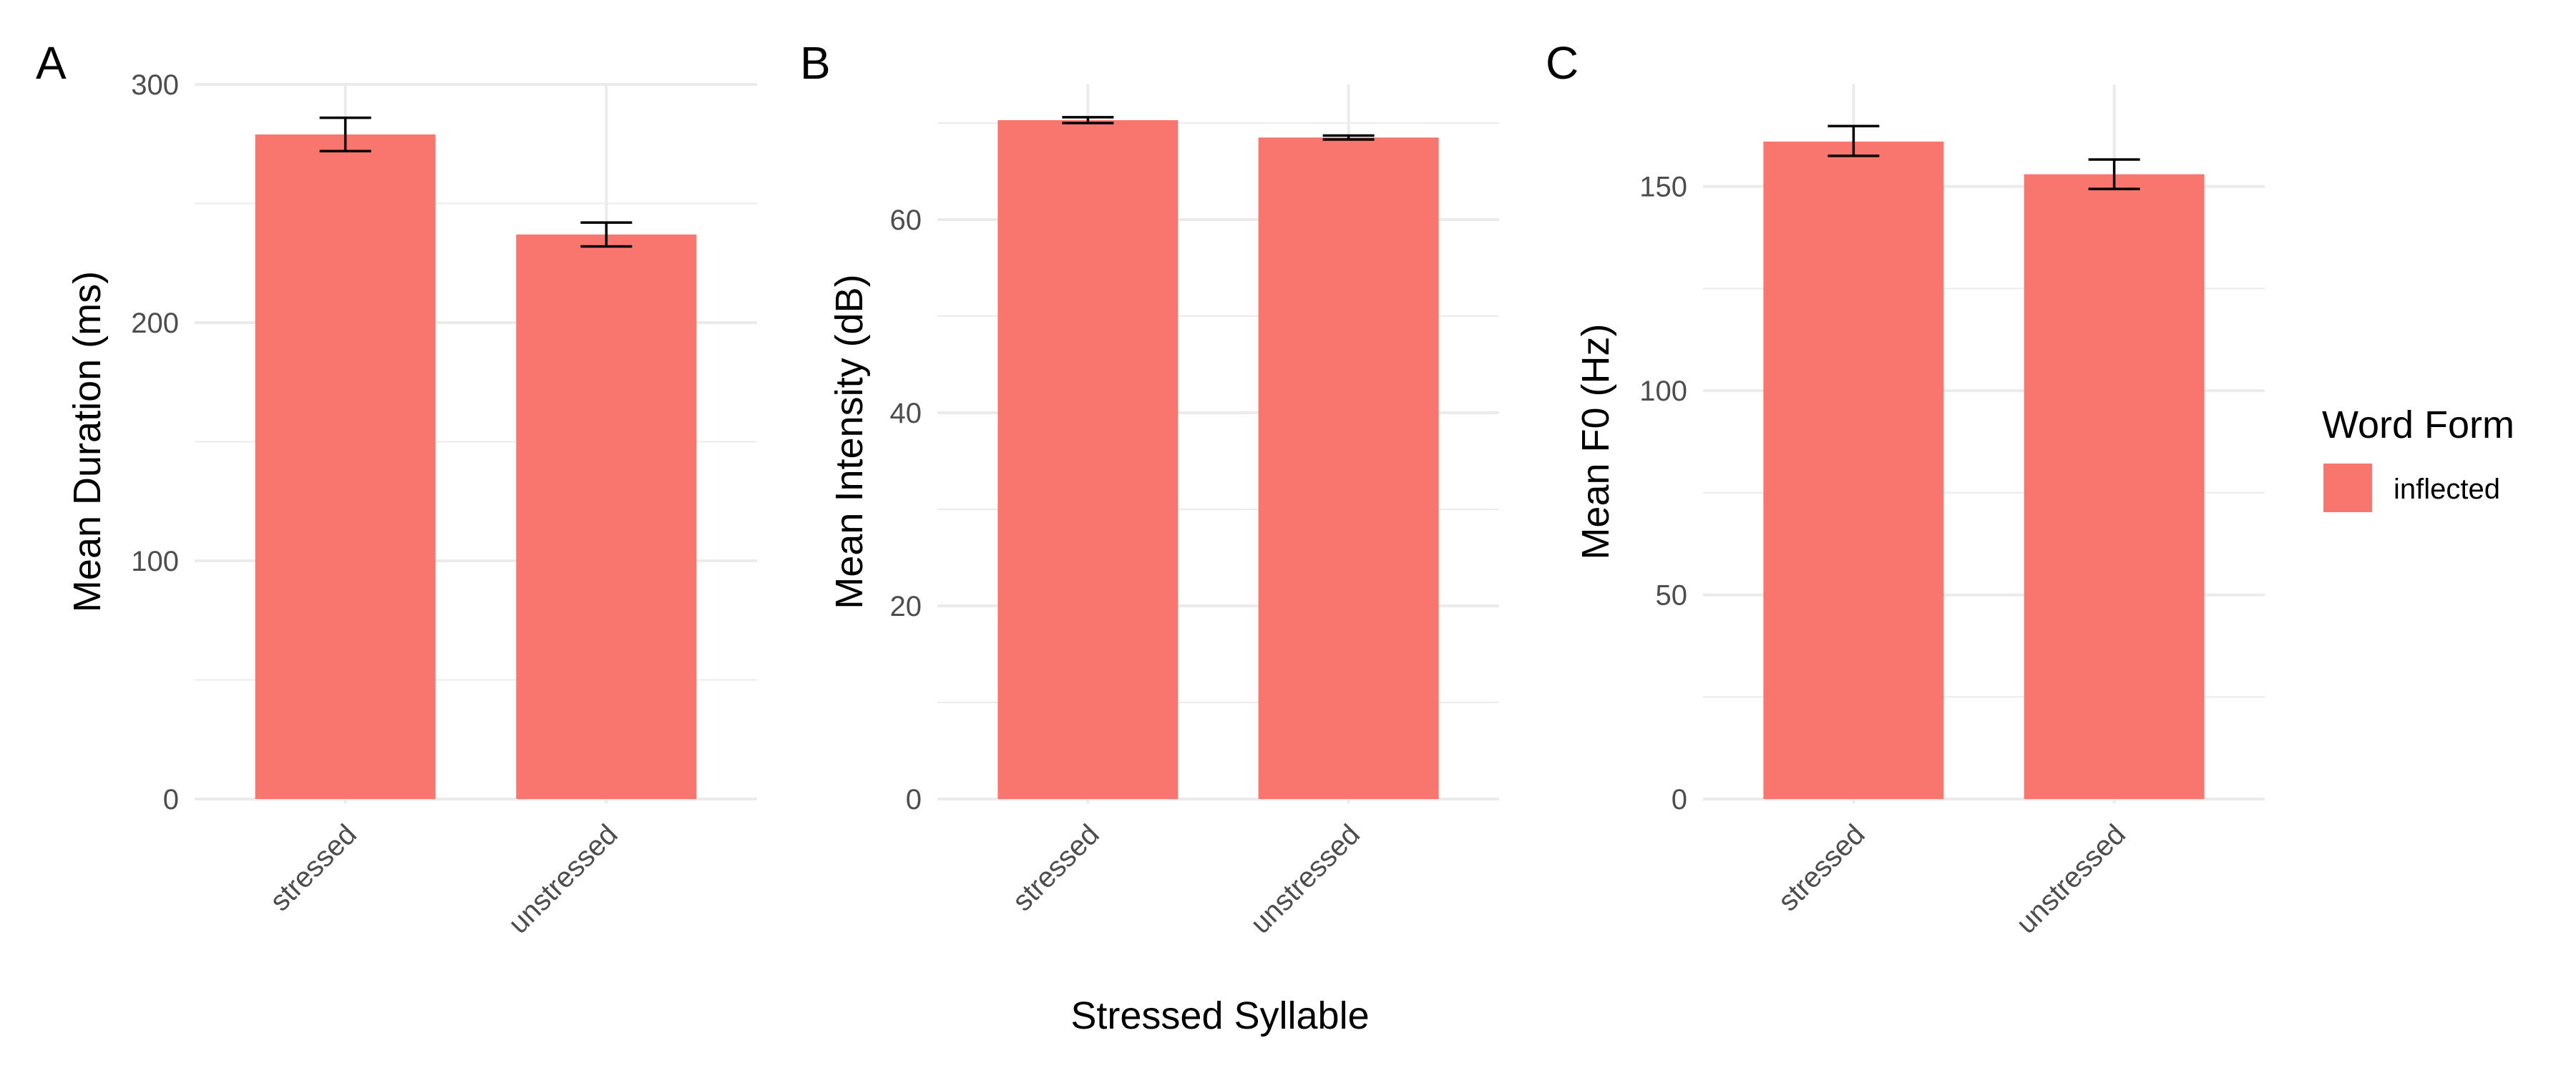 The height and width of the screenshot is (1073, 2576). I want to click on legend-title: Word Form, so click(2418, 425).